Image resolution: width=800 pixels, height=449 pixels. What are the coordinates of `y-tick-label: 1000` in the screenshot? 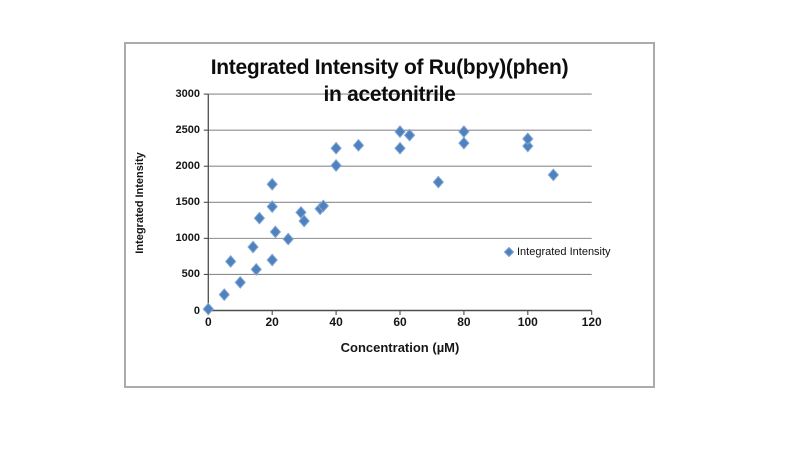 It's located at (187, 238).